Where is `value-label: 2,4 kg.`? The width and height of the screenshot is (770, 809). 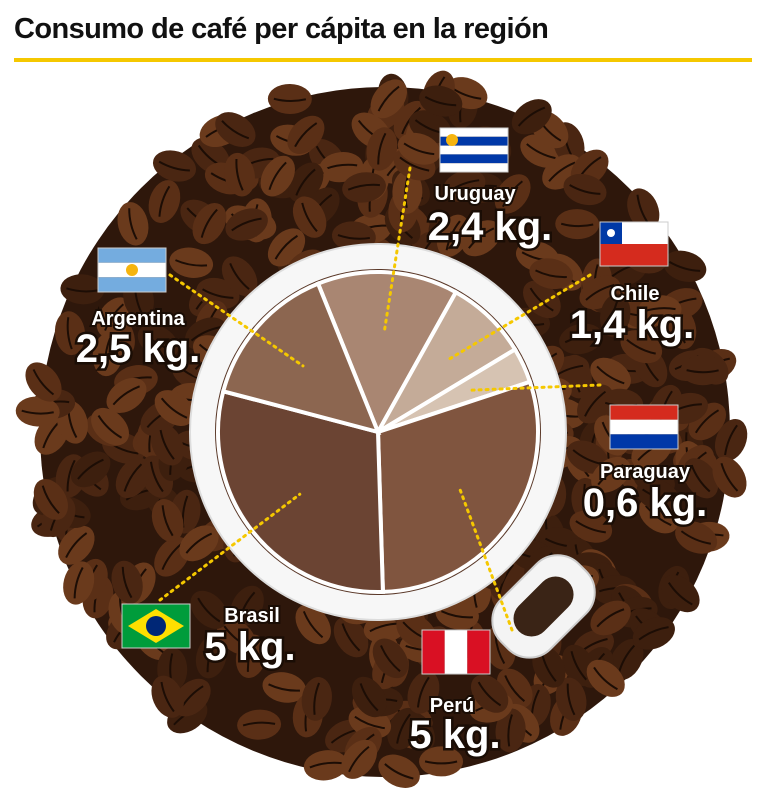
value-label: 2,4 kg. is located at coordinates (490, 227).